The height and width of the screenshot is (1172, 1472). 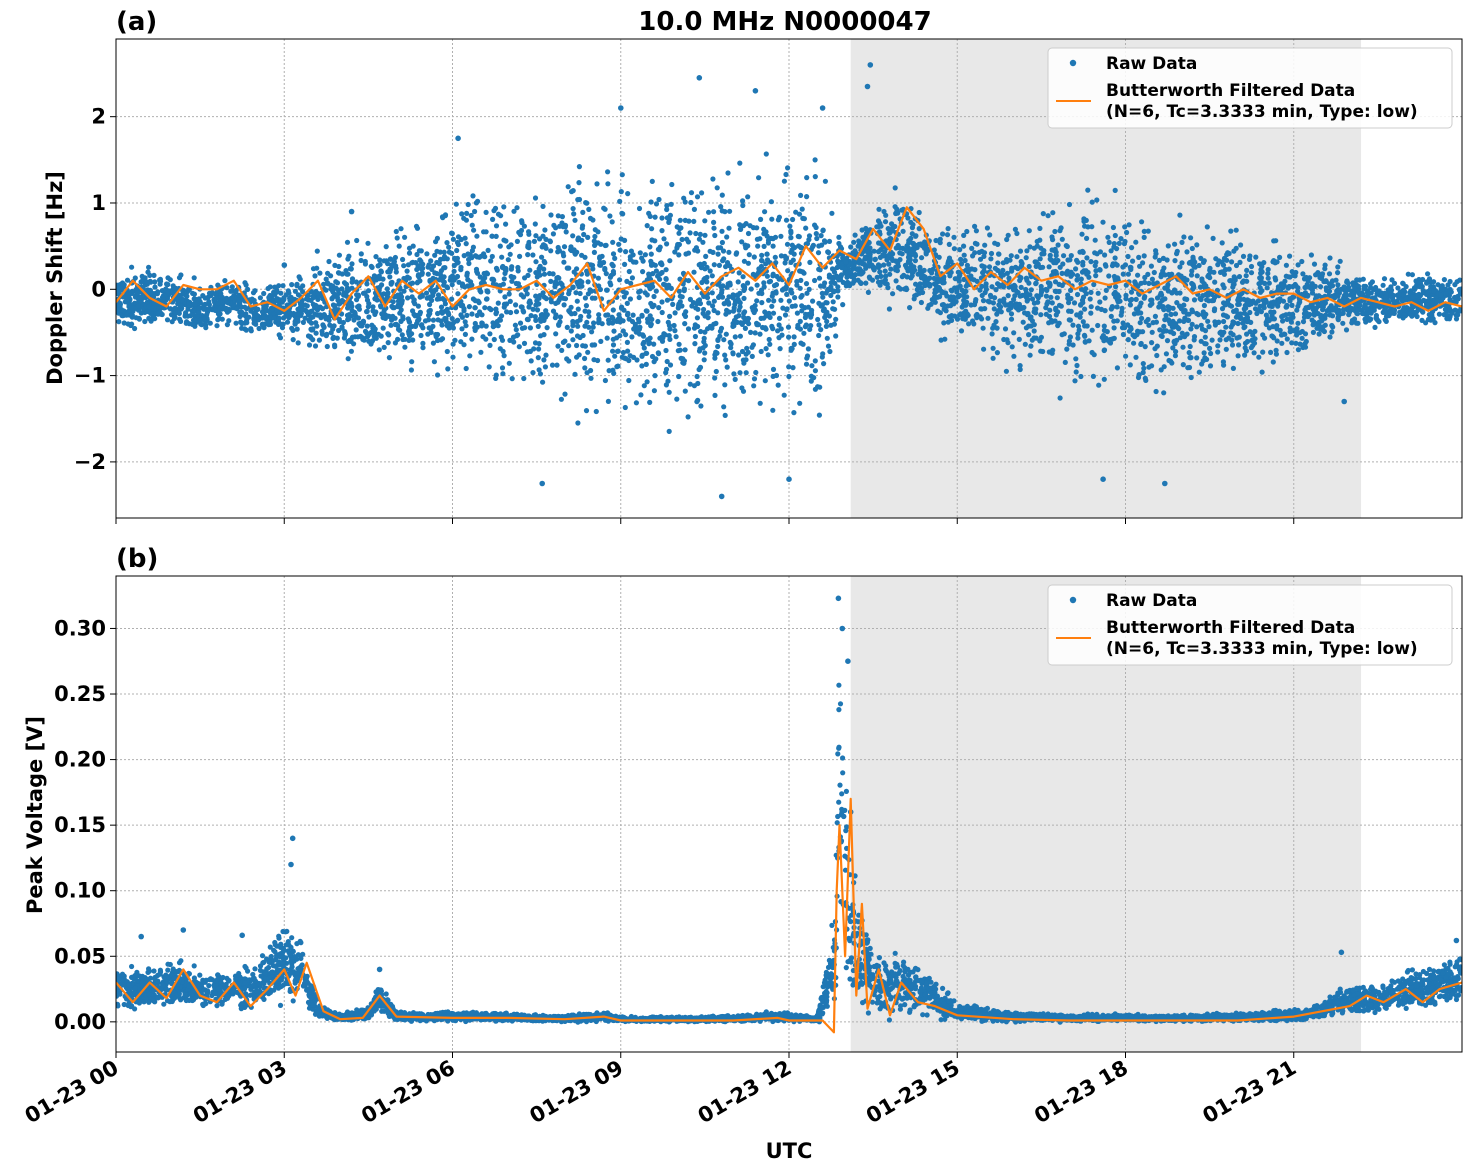 I want to click on y-axis-label-doppler: Doppler Shift [Hz], so click(x=55, y=278).